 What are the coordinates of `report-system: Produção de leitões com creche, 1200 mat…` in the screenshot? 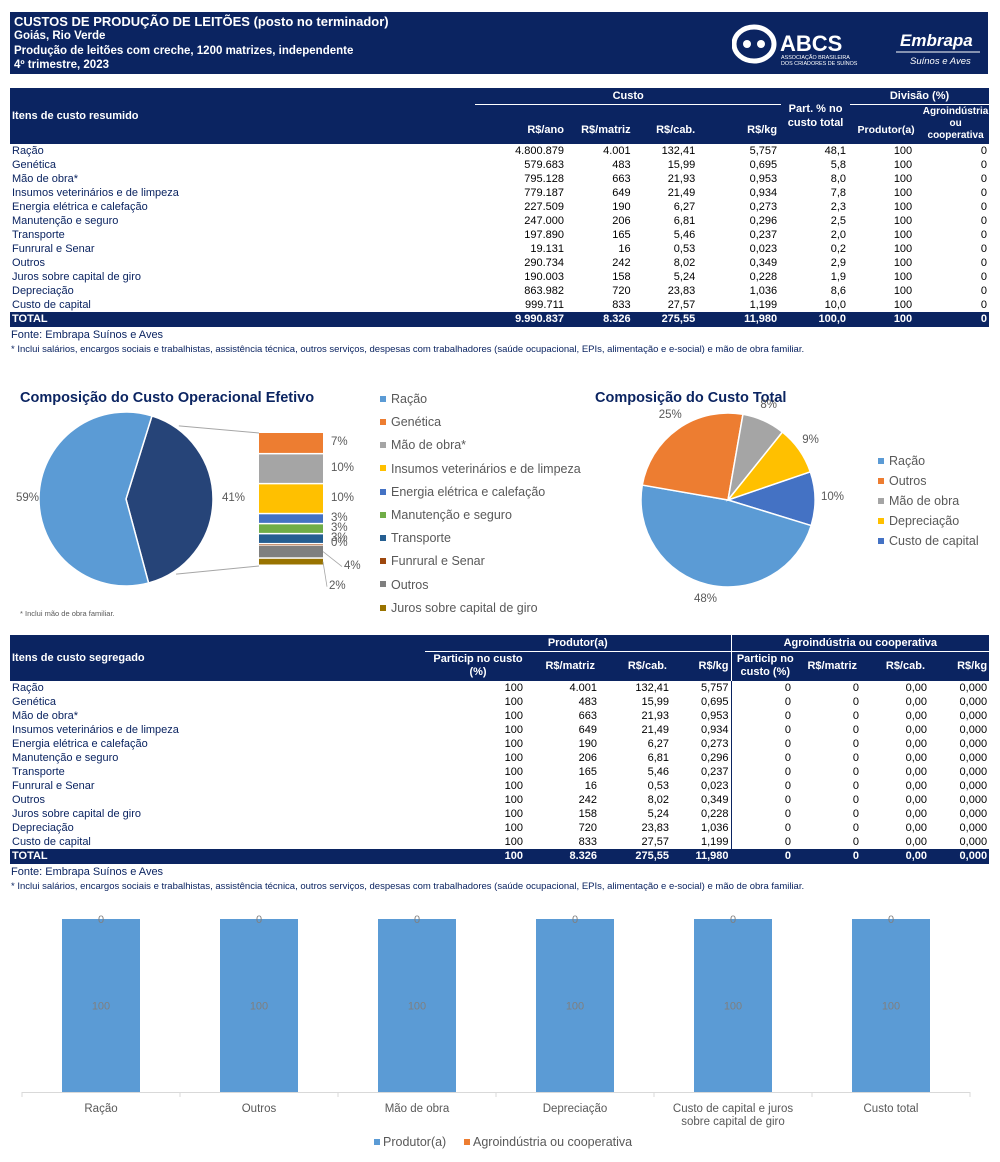 It's located at (184, 50).